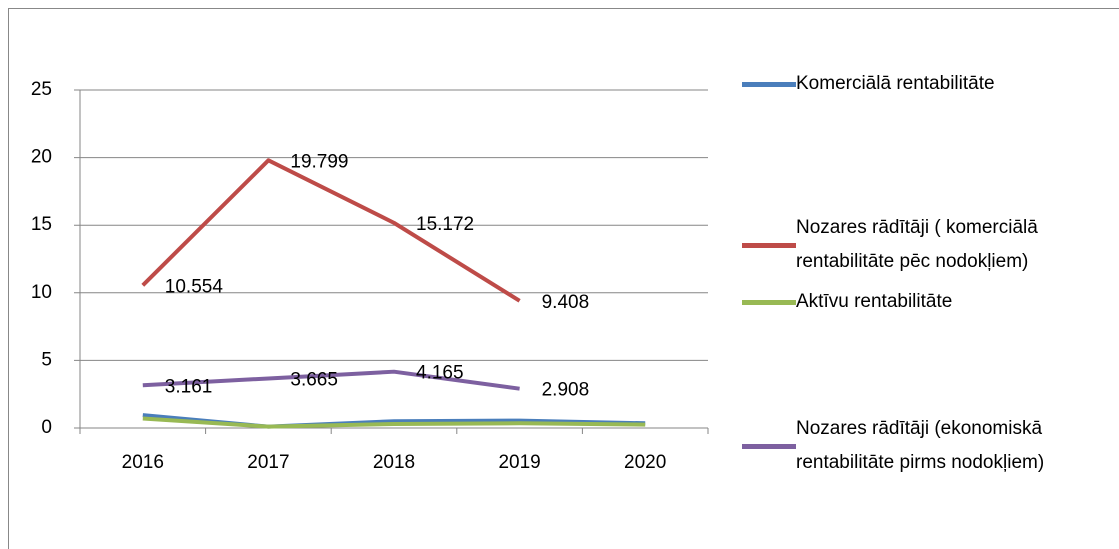 Image resolution: width=1119 pixels, height=549 pixels. I want to click on legend-item: Aktīvu rentabilitāte, so click(927, 302).